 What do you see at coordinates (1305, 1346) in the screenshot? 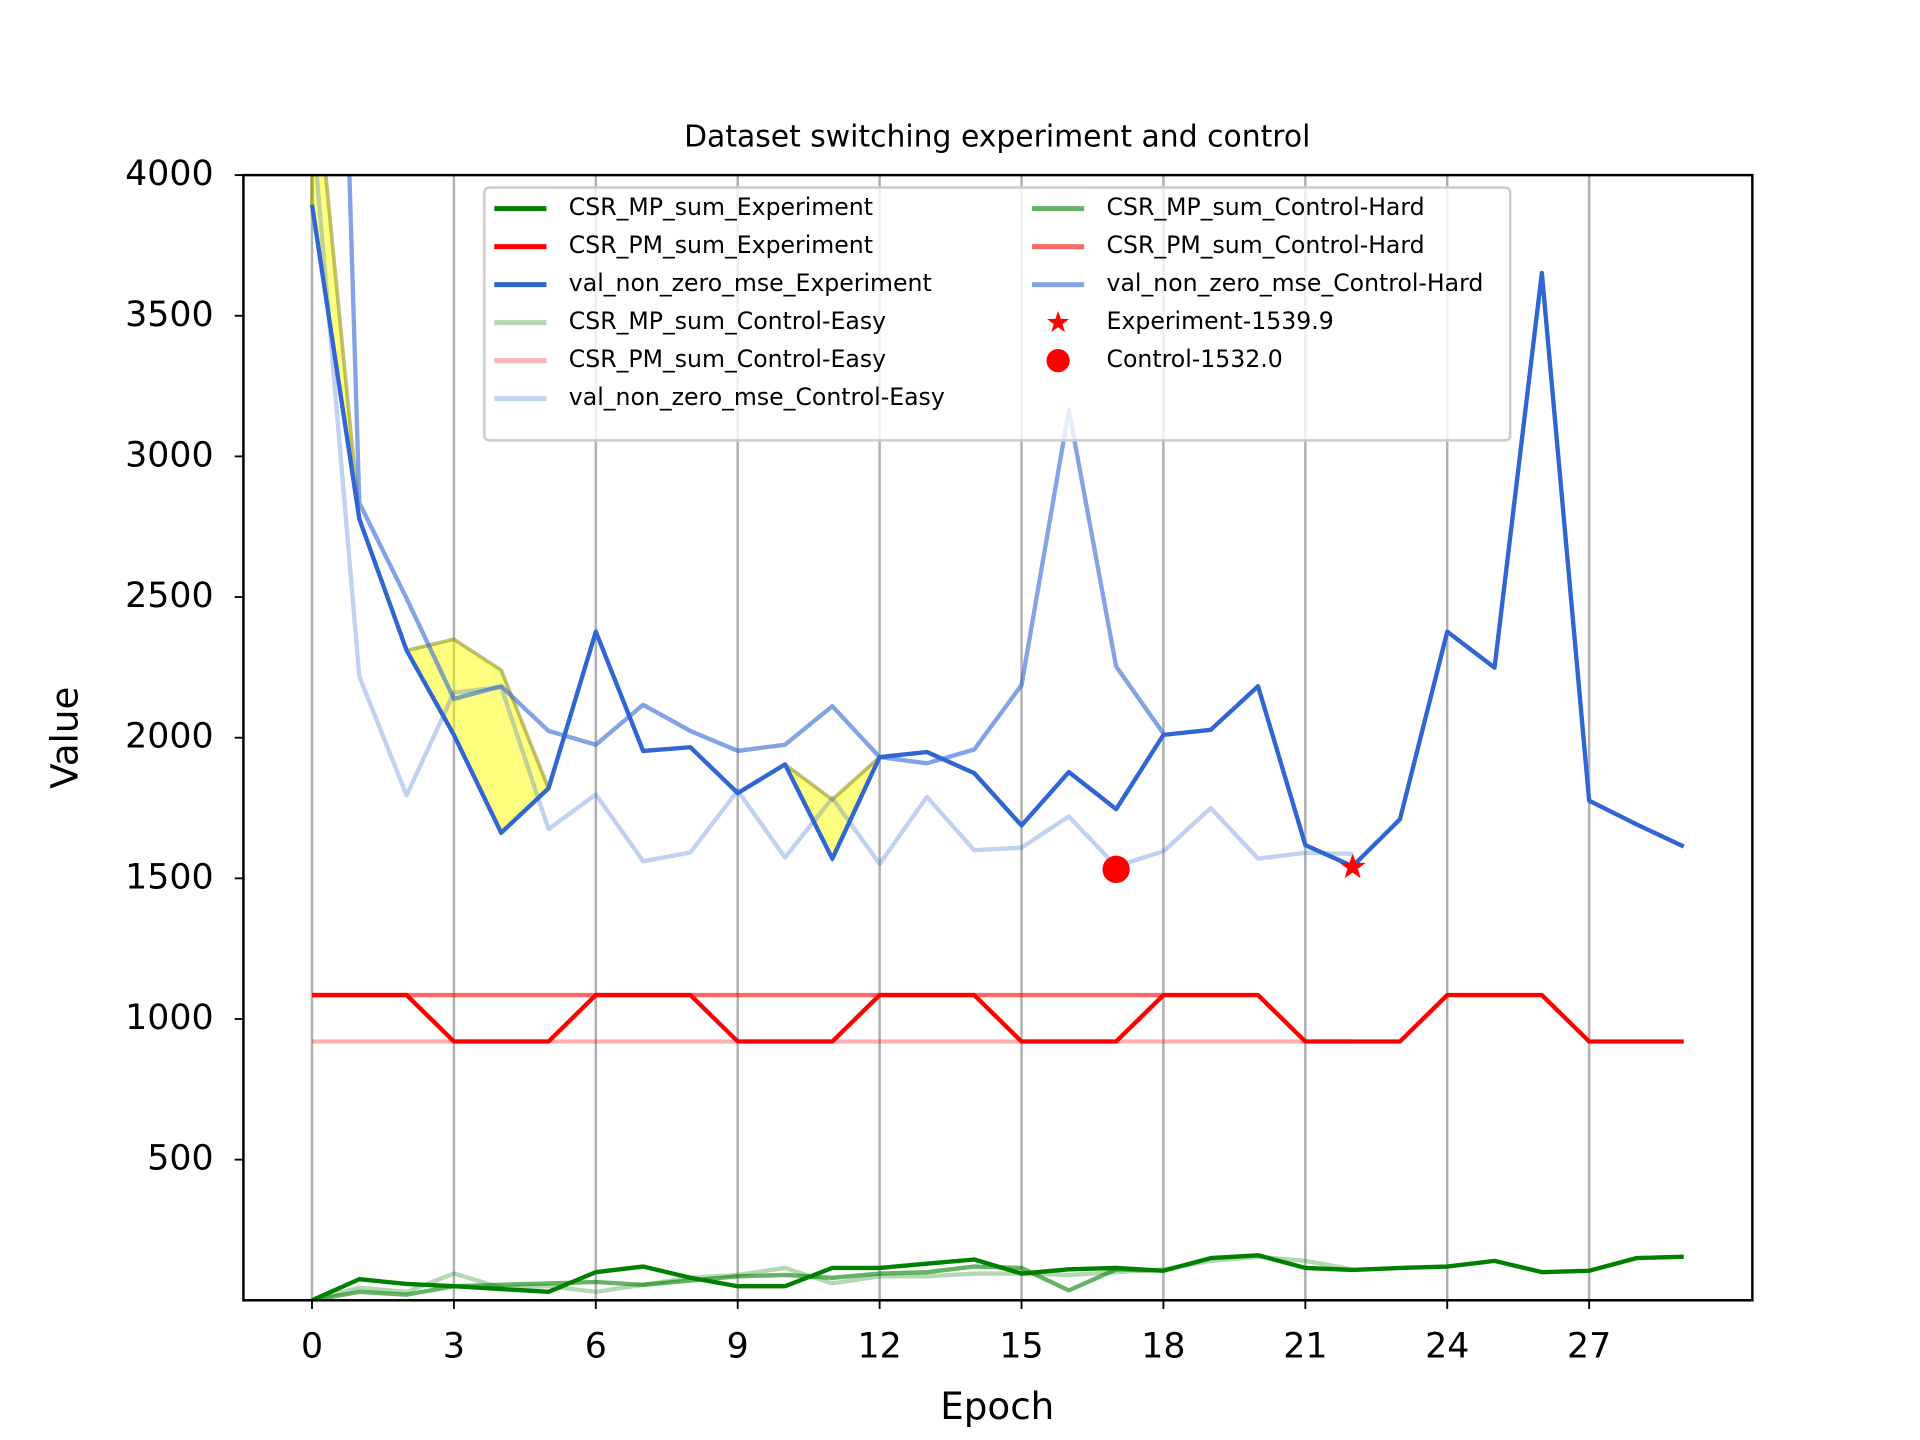
I see `x-tick-label: 21` at bounding box center [1305, 1346].